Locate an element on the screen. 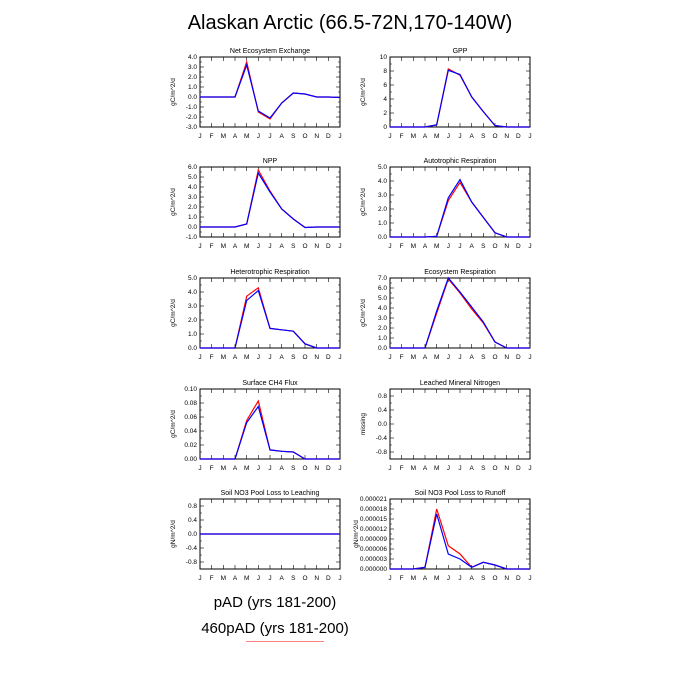 Image resolution: width=700 pixels, height=700 pixels. legend-entry-2: 460pAD (yrs 181-200) is located at coordinates (275, 628).